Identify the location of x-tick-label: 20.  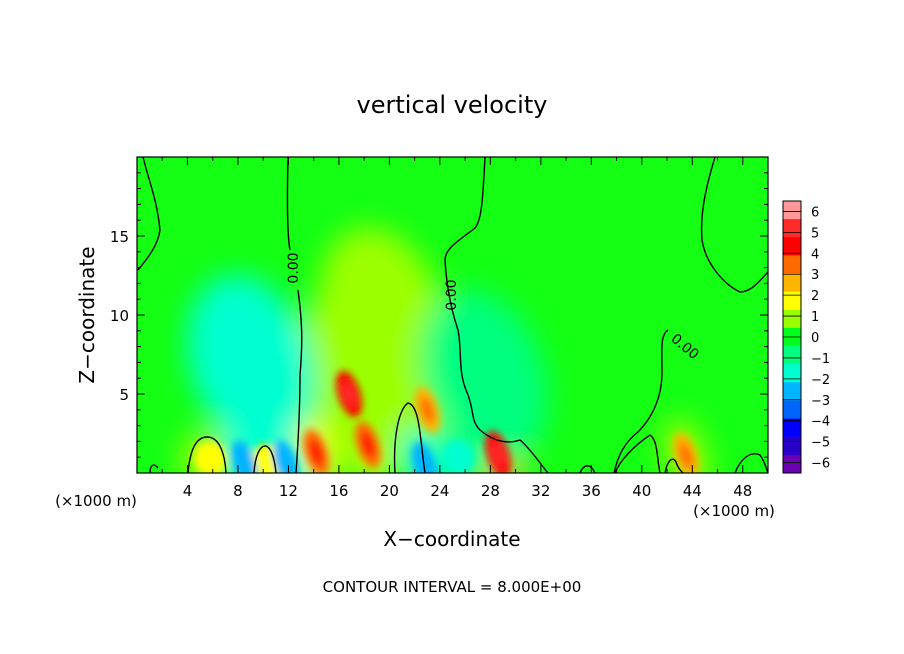
(389, 491).